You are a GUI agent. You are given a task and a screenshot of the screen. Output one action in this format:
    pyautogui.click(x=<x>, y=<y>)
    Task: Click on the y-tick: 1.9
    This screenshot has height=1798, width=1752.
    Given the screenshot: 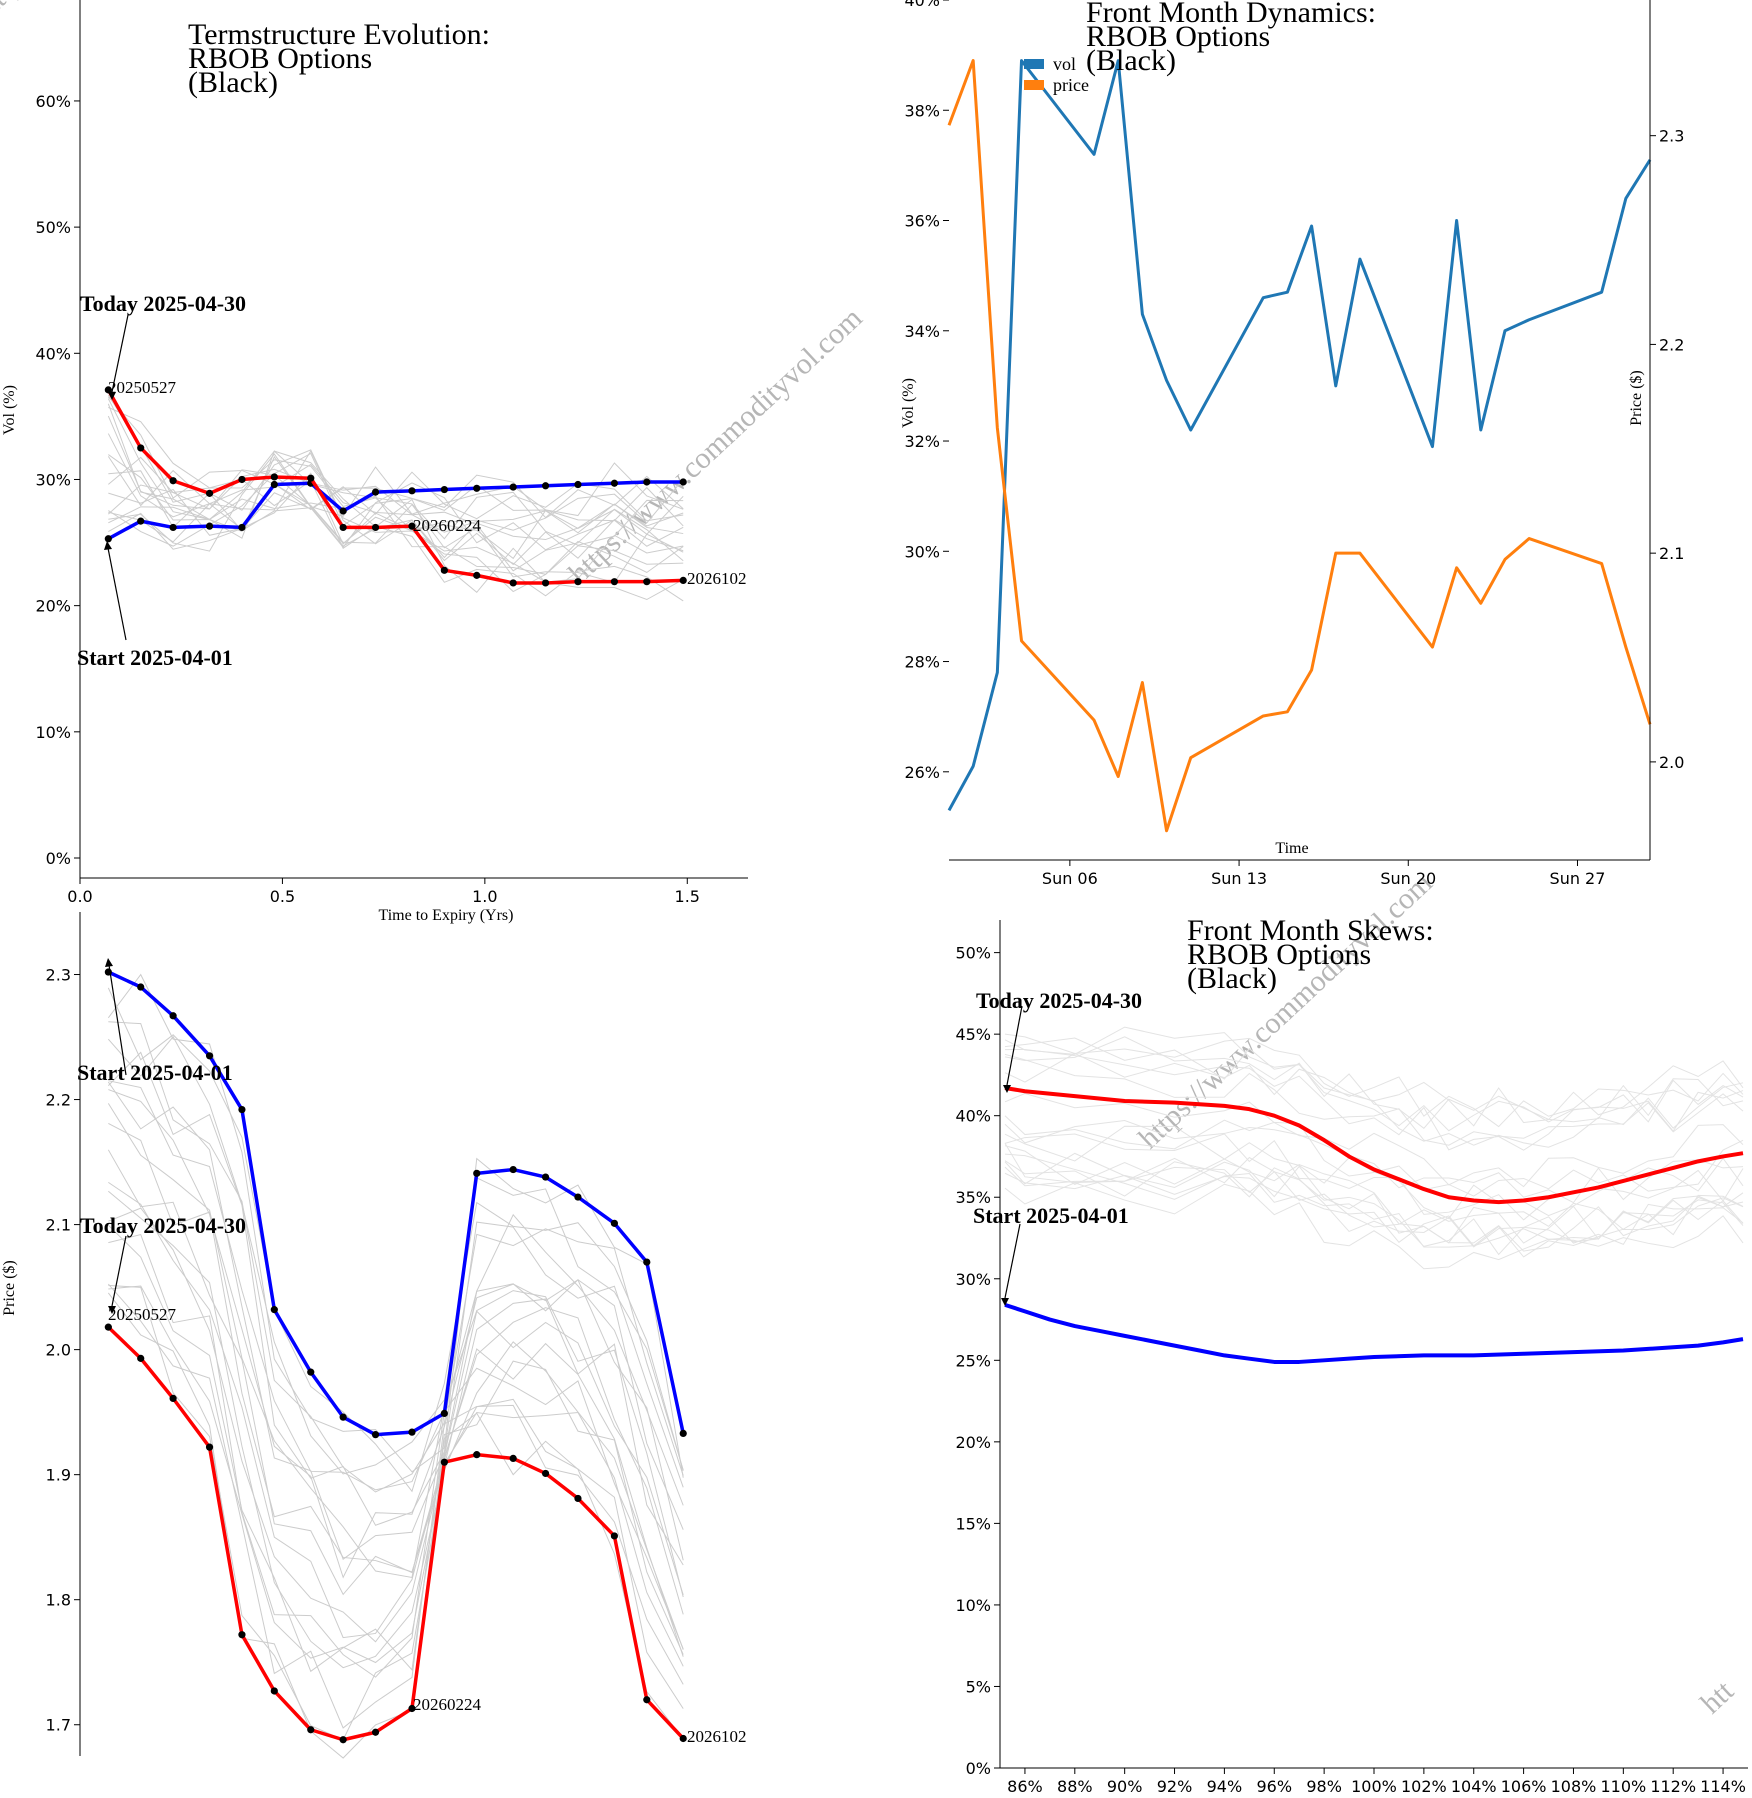 What is the action you would take?
    pyautogui.click(x=63, y=1475)
    